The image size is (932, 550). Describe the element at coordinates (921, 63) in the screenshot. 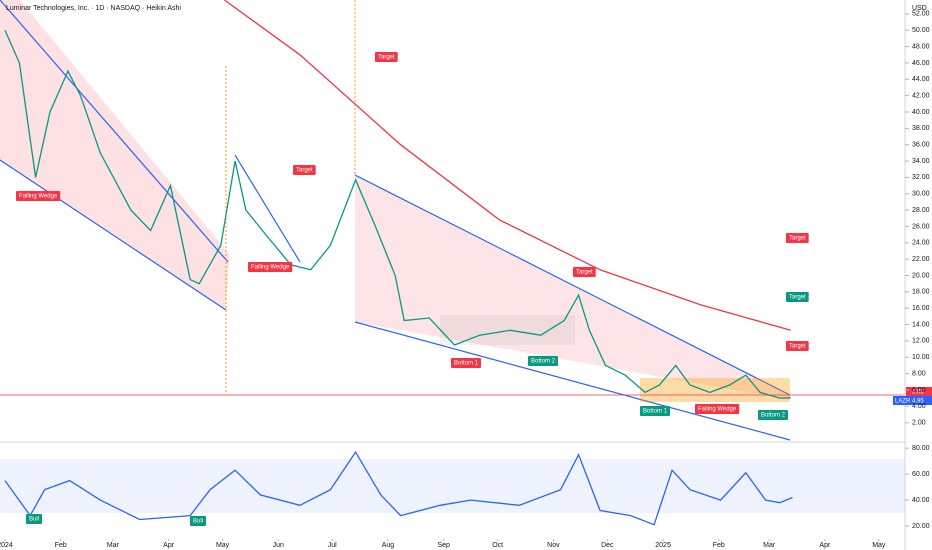

I see `y-tick-label: 46.00` at that location.